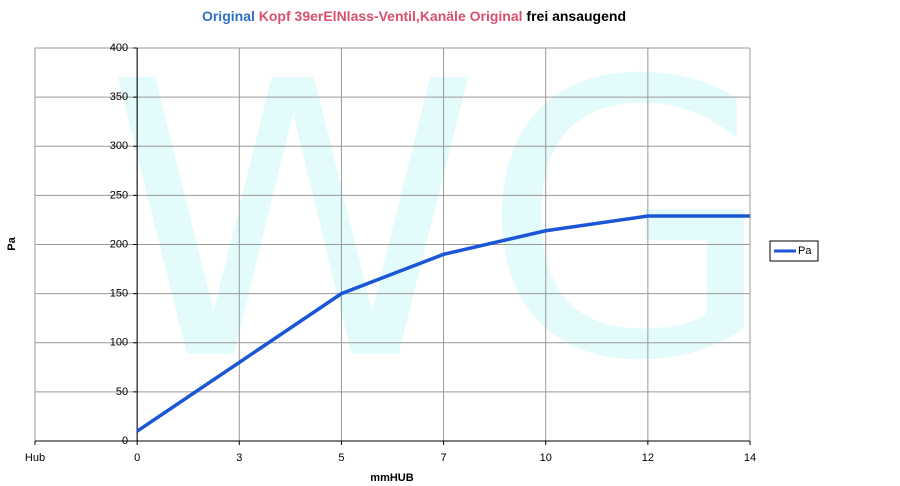 This screenshot has width=900, height=486. I want to click on y-axis-title: Pa, so click(12, 243).